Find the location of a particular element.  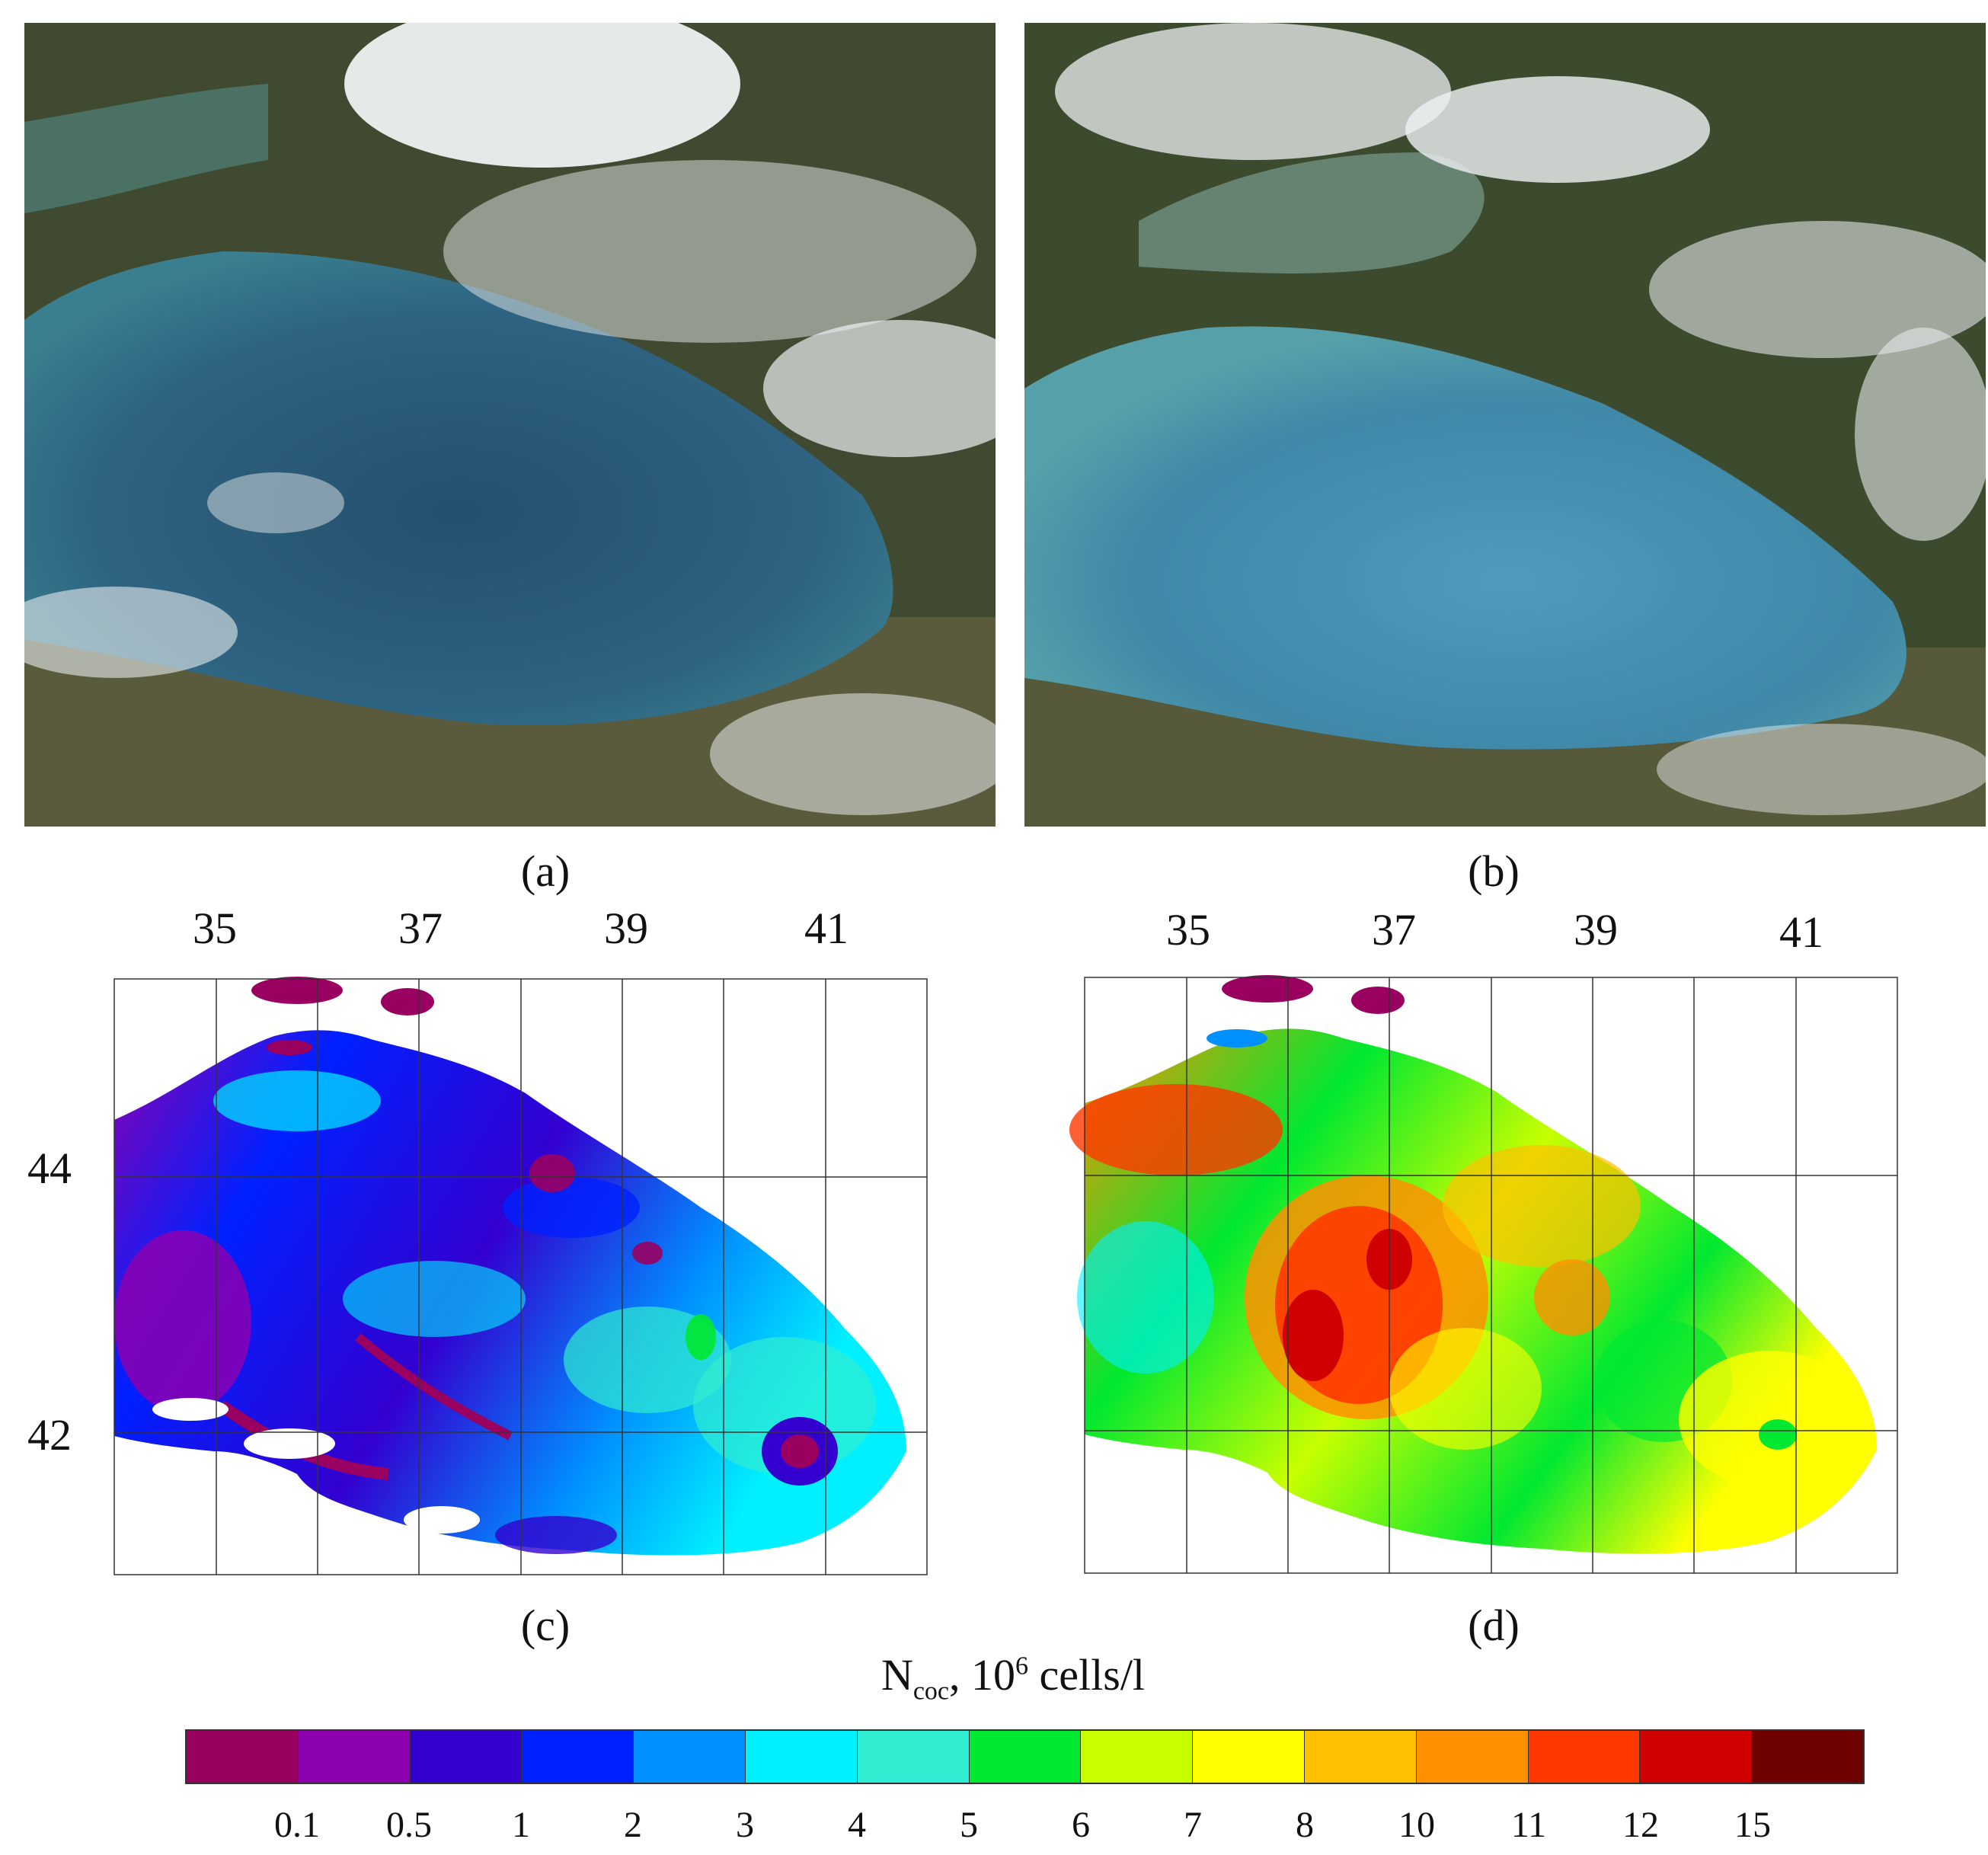

lon-tick-c-37: 37 is located at coordinates (421, 928).